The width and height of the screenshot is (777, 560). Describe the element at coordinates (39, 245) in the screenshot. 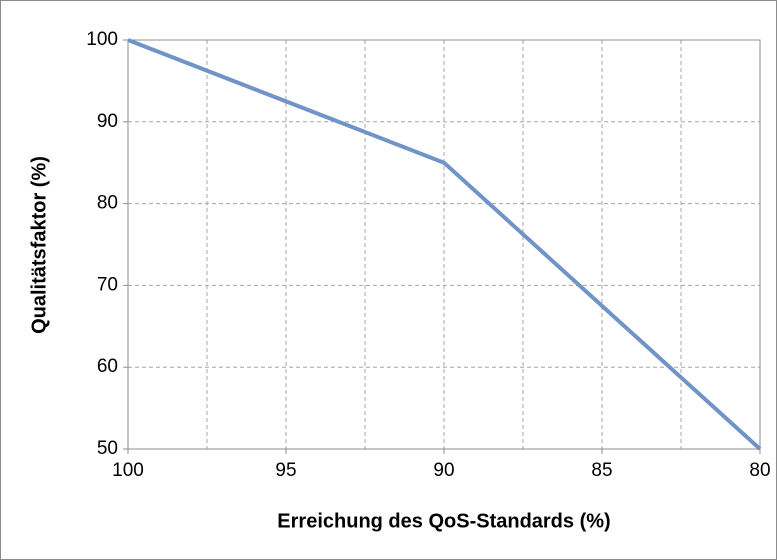

I see `y-axis-title: Qualitätsfaktor (%)` at that location.